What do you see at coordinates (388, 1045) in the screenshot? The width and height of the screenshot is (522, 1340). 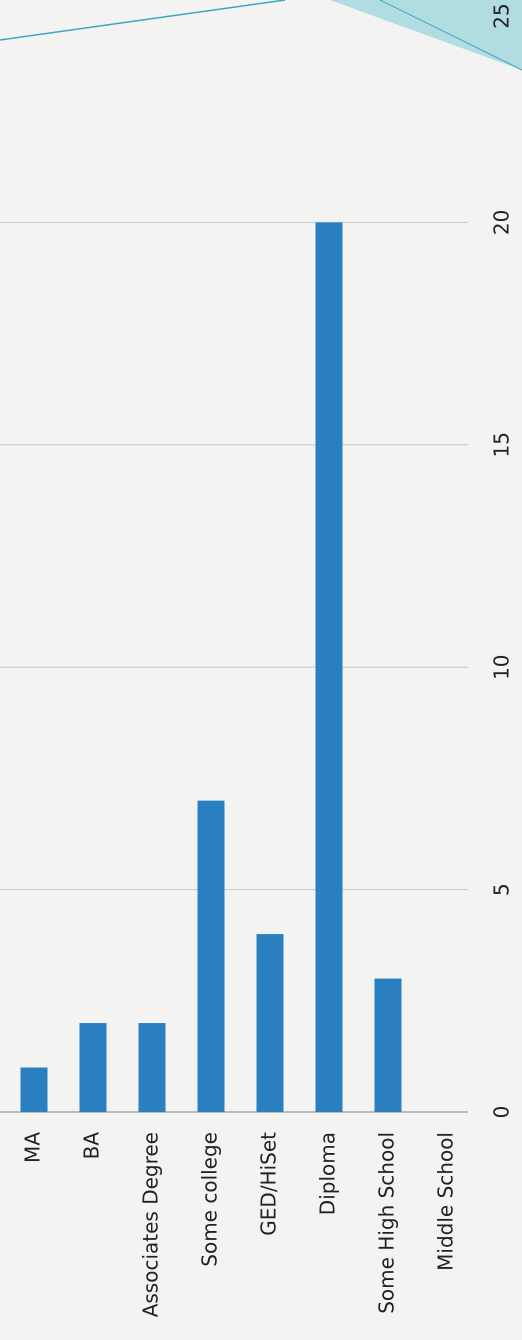 I see `bar-some-high-school` at bounding box center [388, 1045].